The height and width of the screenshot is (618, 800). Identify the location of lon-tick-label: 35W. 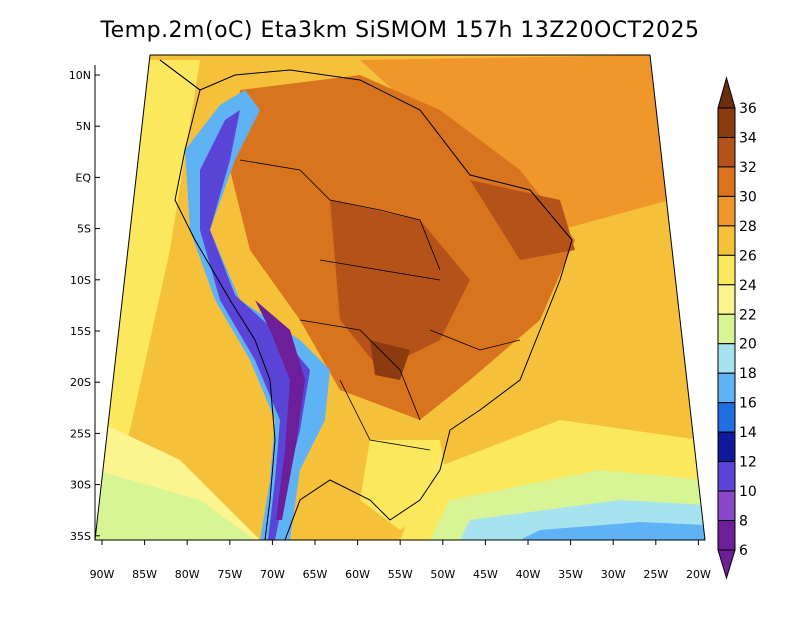
(570, 574).